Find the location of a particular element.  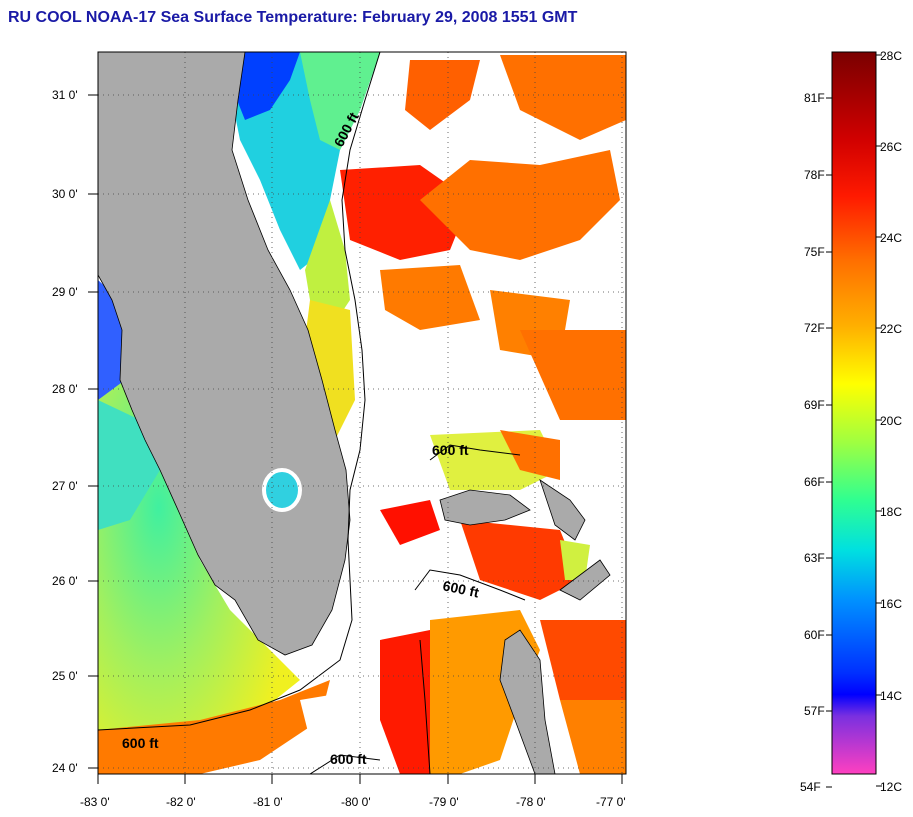

lon-label: -78 0' is located at coordinates (531, 802).